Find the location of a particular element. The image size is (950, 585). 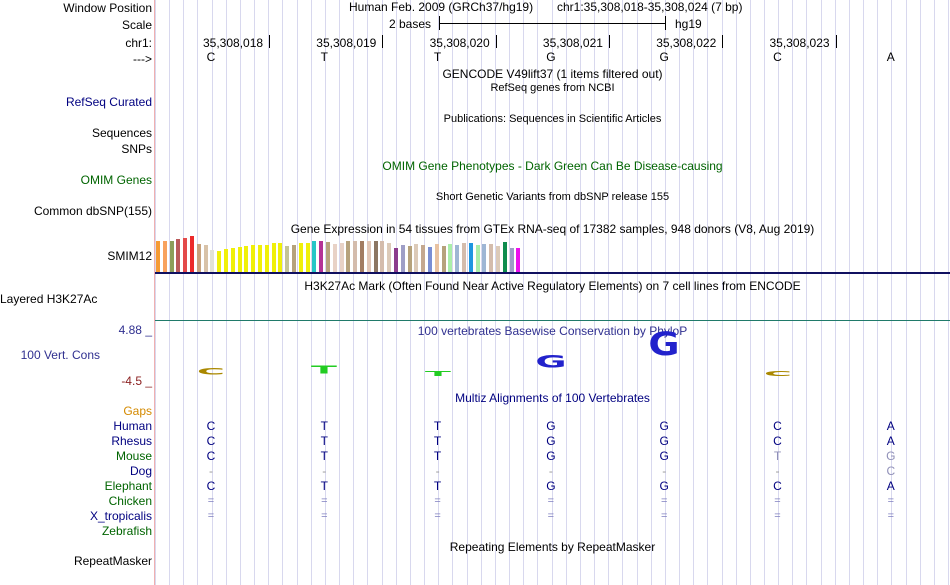

track-label-dbsnp: Common dbSNP(155) is located at coordinates (92, 211).